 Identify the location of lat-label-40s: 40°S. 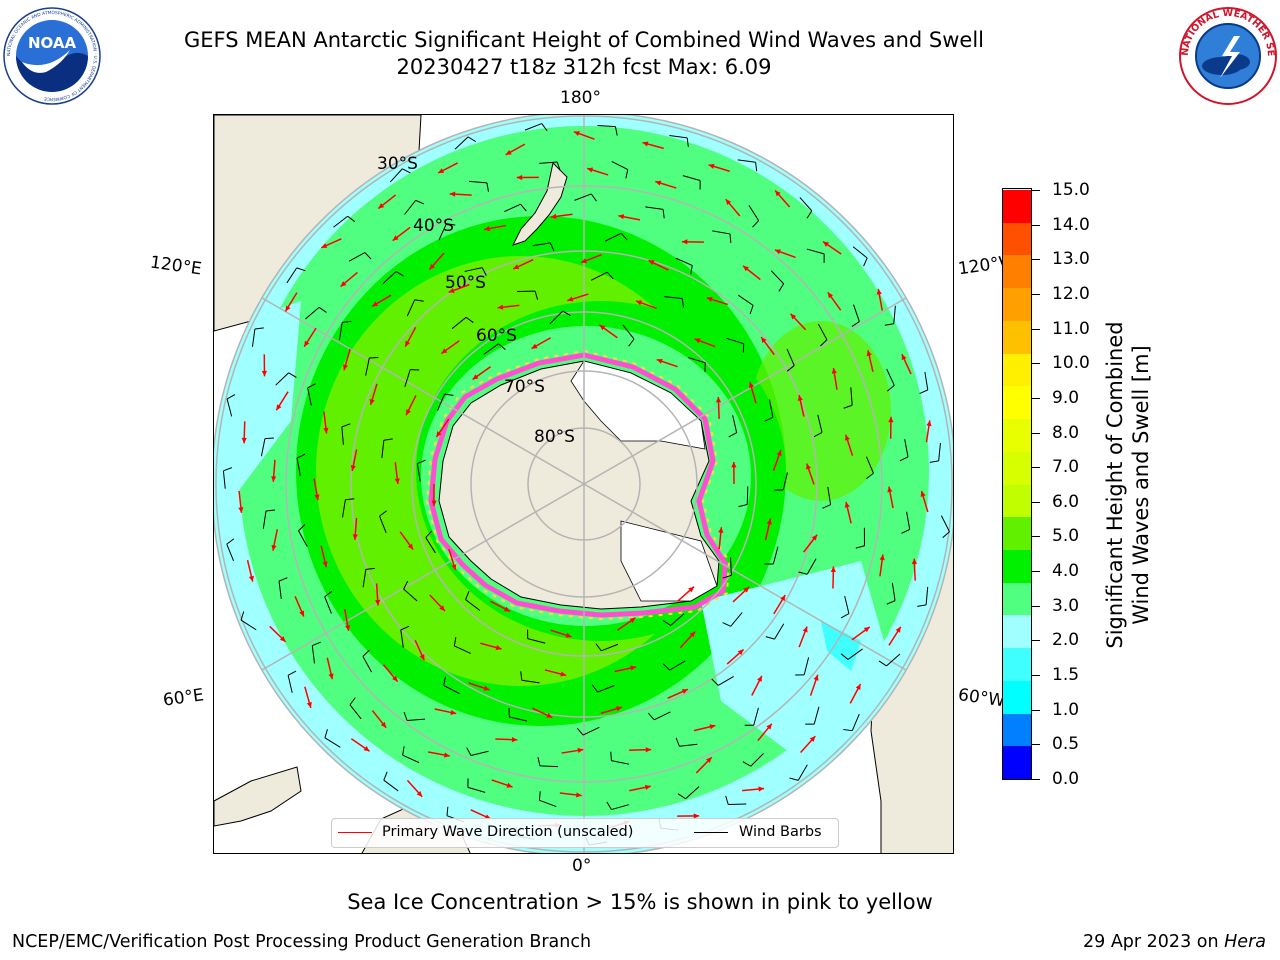
(433, 226).